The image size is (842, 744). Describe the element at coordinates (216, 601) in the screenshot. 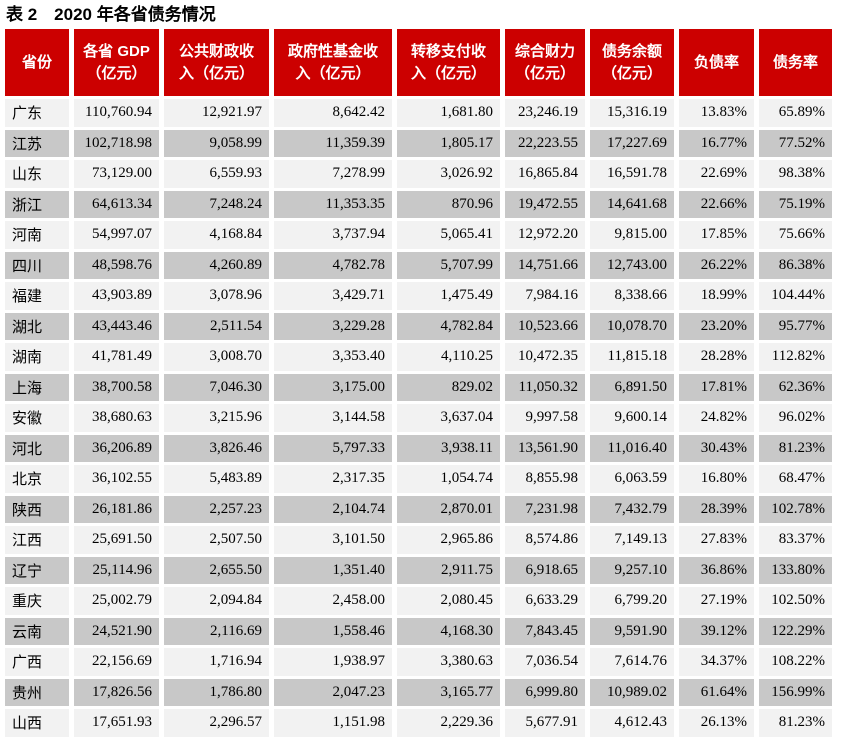

I see `cell-fiscal: 2,094.84` at that location.